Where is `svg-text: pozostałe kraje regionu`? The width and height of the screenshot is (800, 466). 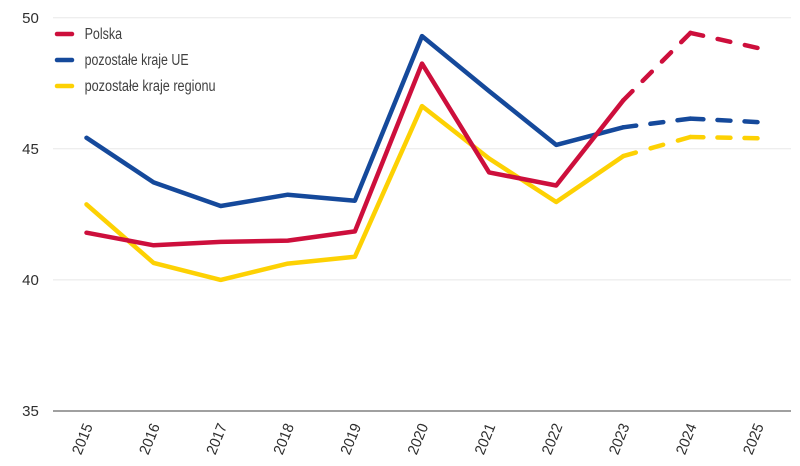
svg-text: pozostałe kraje regionu is located at coordinates (150, 86).